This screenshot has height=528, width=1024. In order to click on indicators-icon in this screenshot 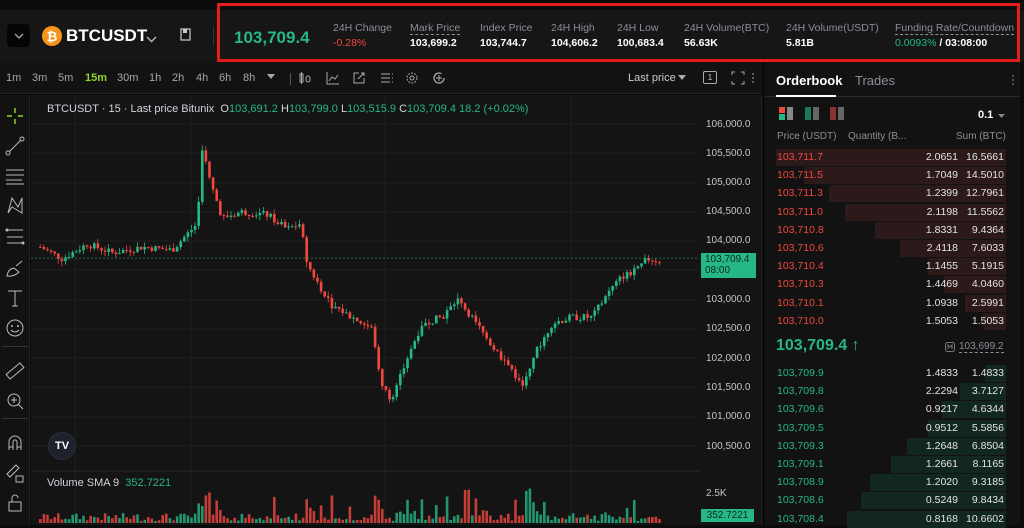, I will do `click(333, 78)`.